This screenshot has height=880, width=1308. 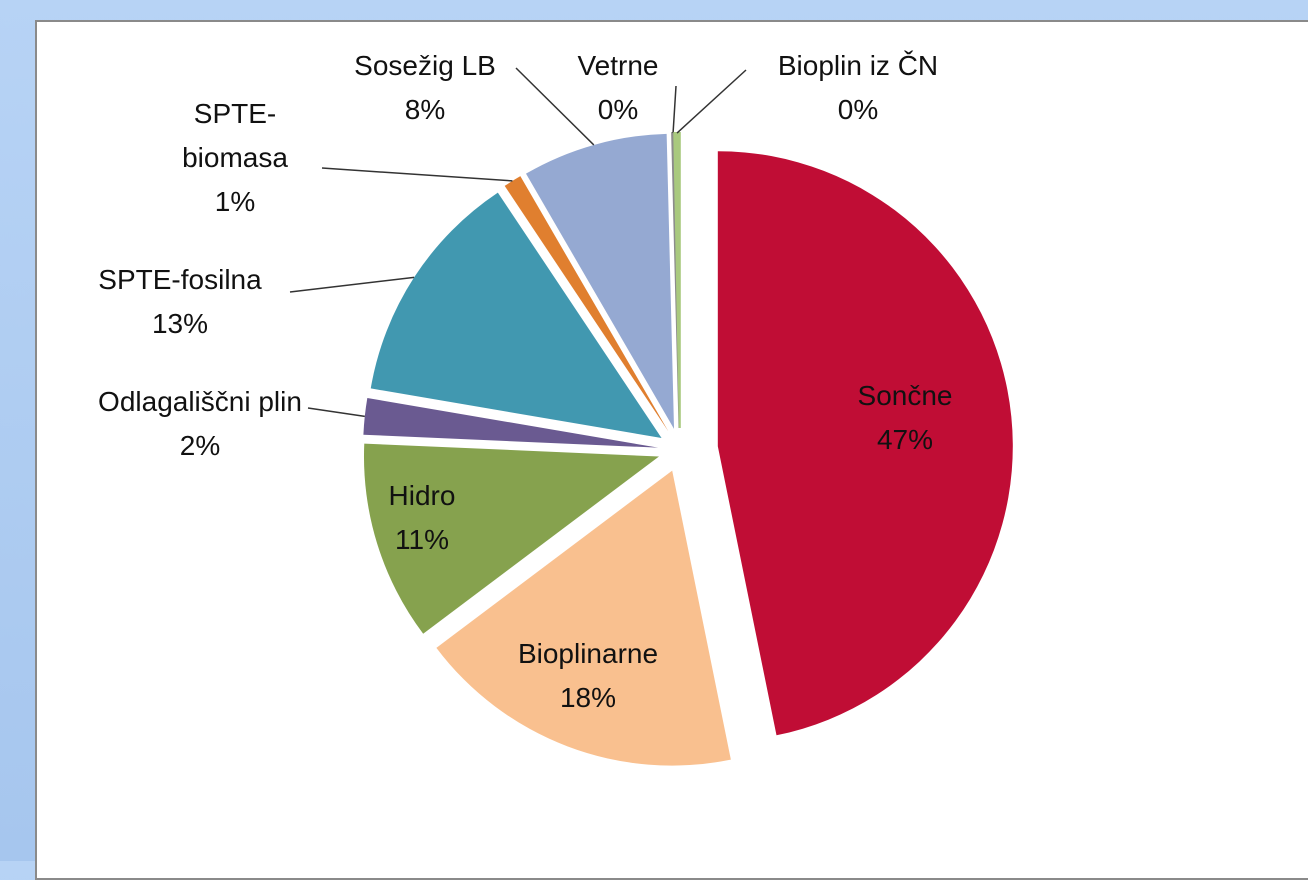 What do you see at coordinates (235, 135) in the screenshot?
I see `category-label: SPTE-biomasa` at bounding box center [235, 135].